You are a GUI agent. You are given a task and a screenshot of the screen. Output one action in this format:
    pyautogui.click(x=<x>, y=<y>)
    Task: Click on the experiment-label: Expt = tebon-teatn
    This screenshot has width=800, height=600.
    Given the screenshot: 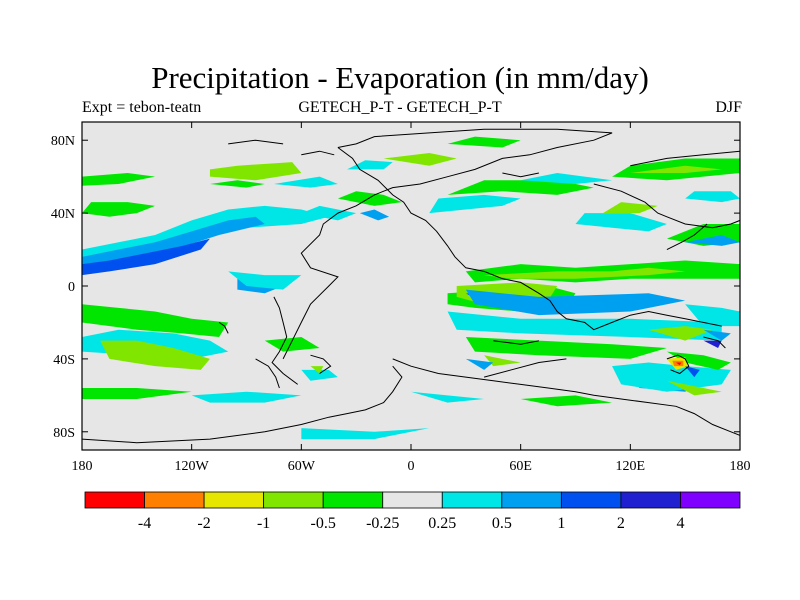 What is the action you would take?
    pyautogui.click(x=142, y=107)
    